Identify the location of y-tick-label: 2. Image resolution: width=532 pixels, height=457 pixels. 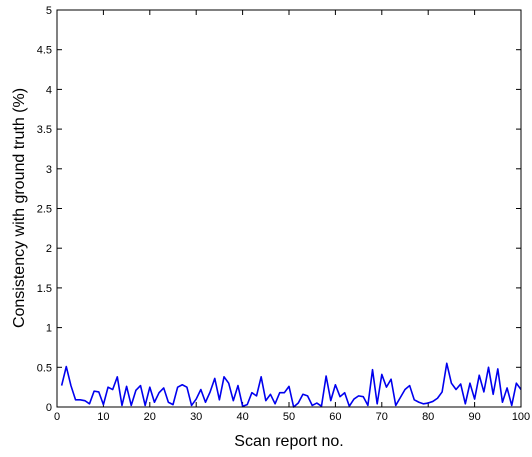
(49, 249).